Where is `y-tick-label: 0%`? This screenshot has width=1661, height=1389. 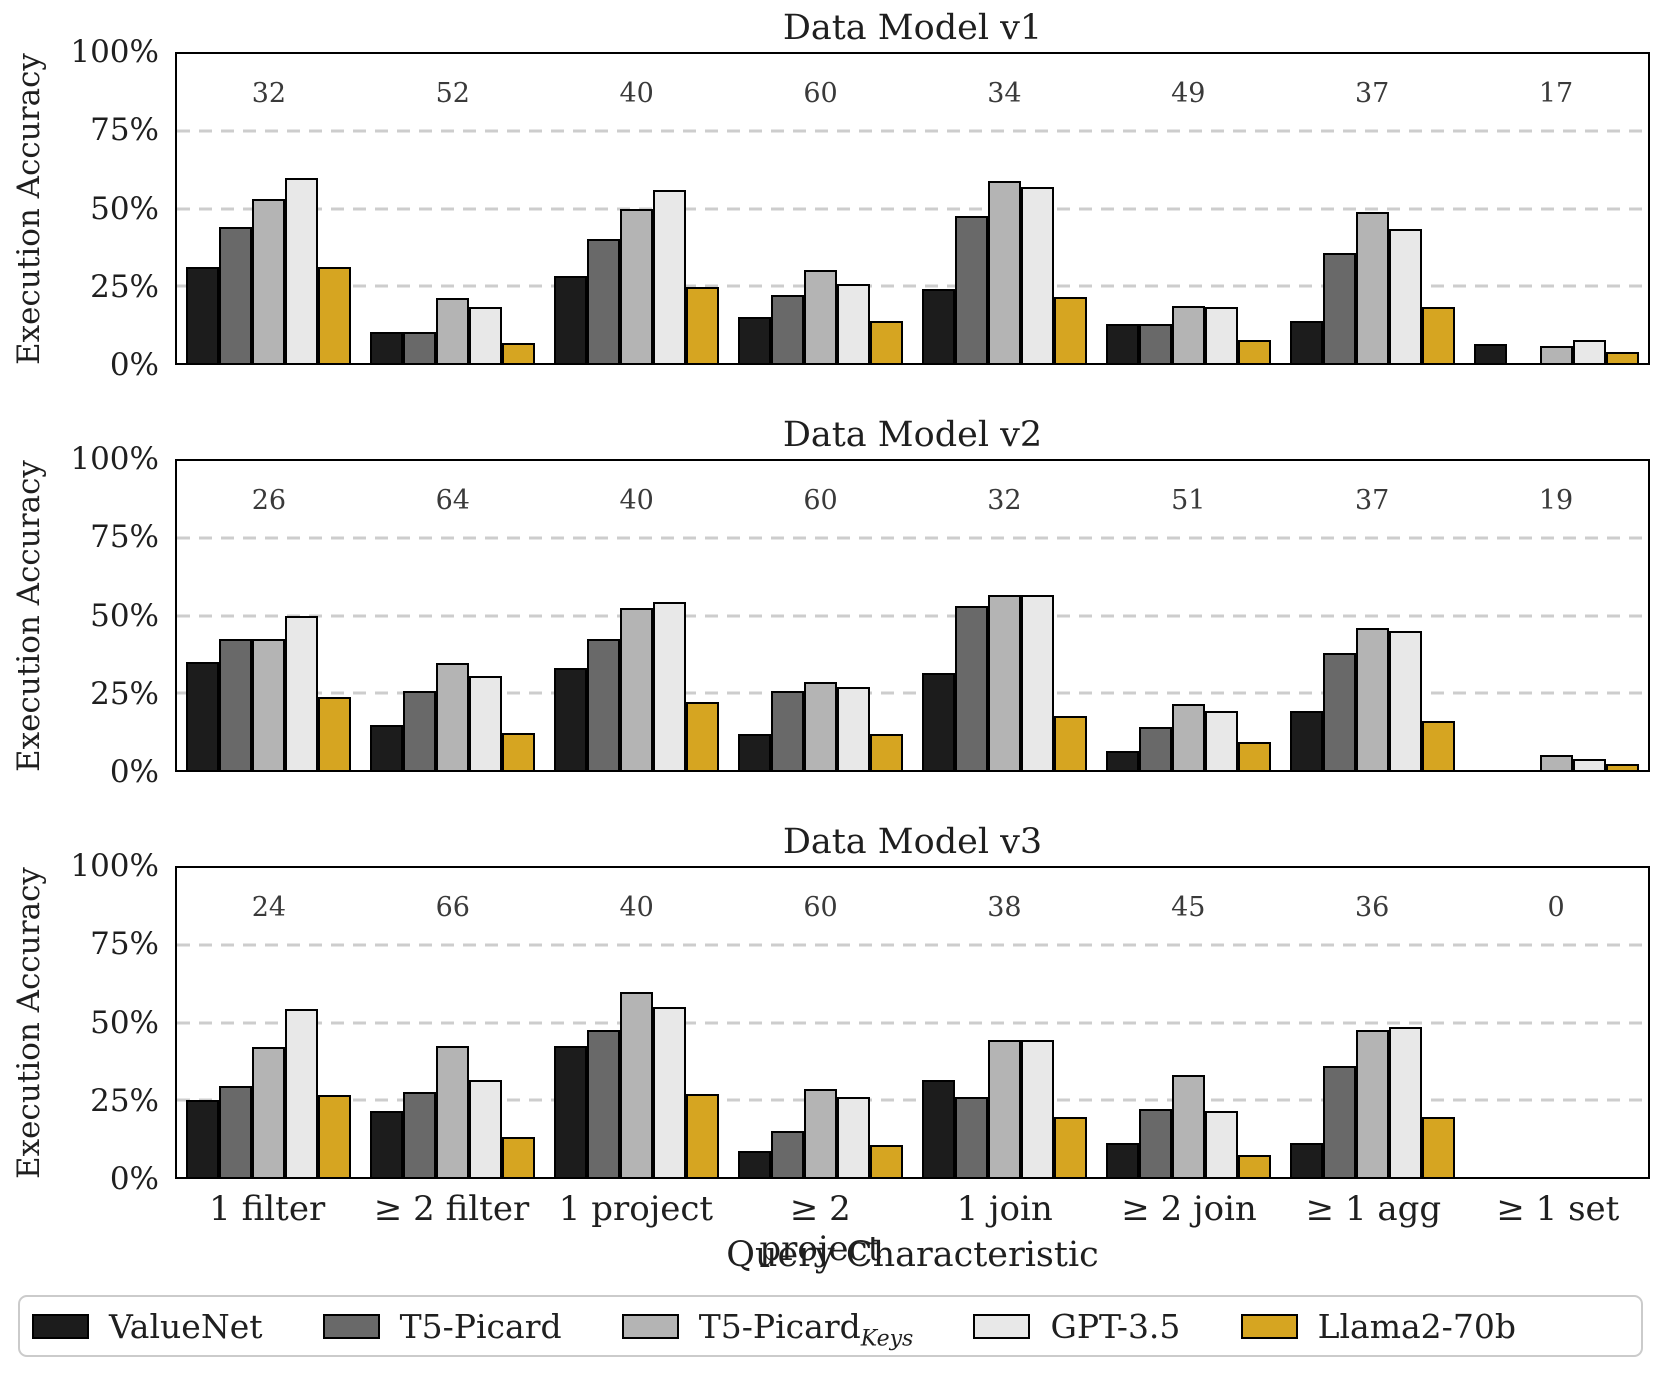 y-tick-label: 0% is located at coordinates (134, 772).